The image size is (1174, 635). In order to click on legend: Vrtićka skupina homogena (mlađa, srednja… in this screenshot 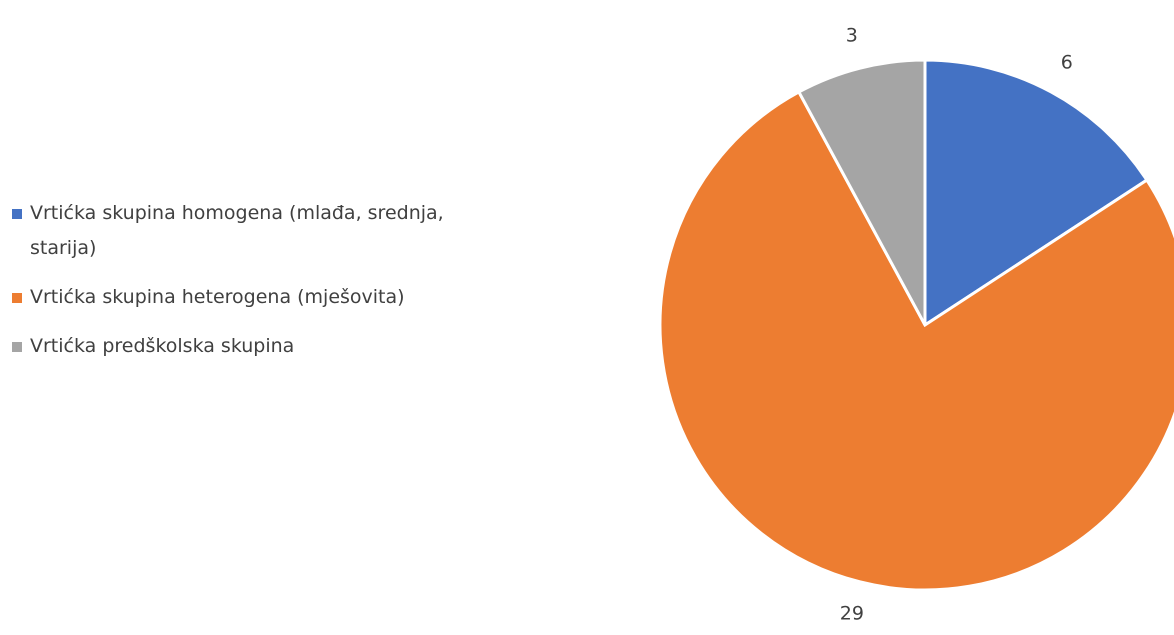, I will do `click(237, 287)`.